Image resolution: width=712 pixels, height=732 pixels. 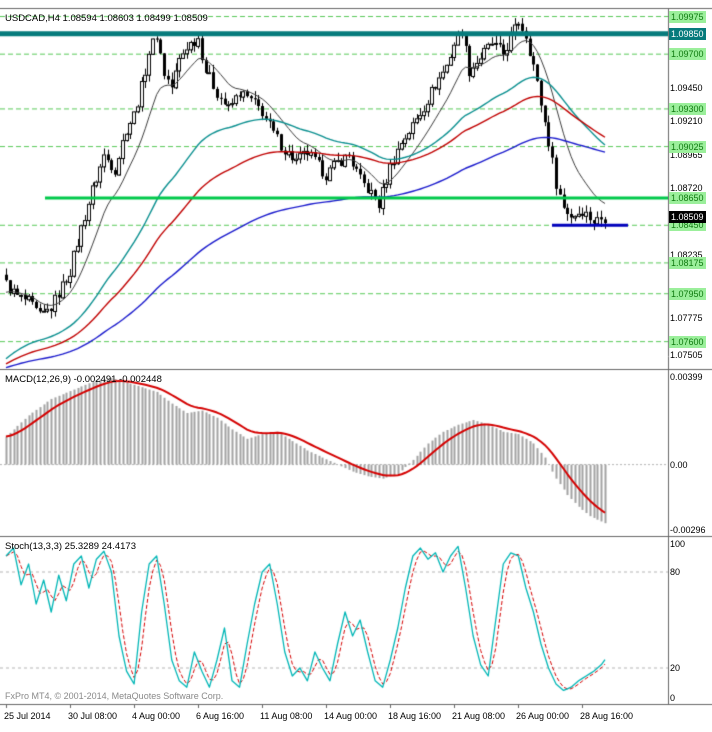 I want to click on price-tick-label: 1.07505, so click(x=686, y=355).